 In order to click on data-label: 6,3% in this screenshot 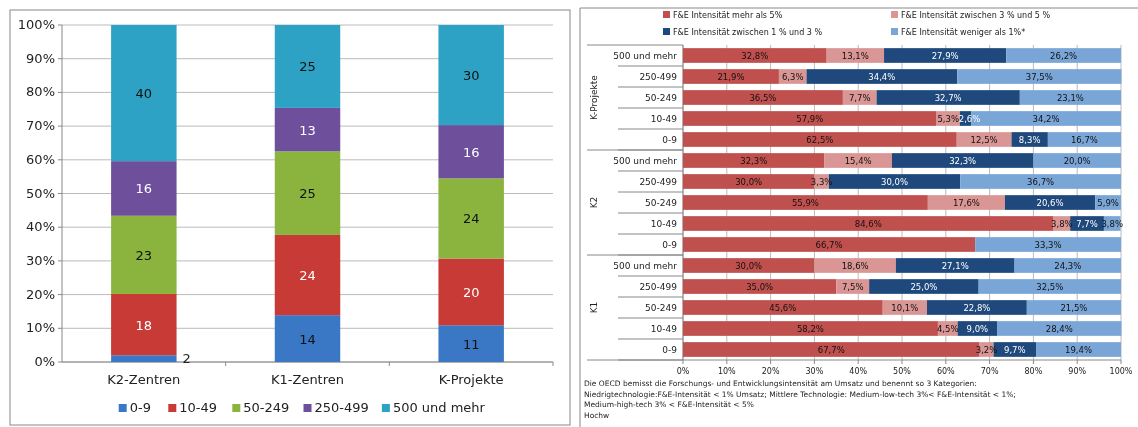, I will do `click(792, 76)`.